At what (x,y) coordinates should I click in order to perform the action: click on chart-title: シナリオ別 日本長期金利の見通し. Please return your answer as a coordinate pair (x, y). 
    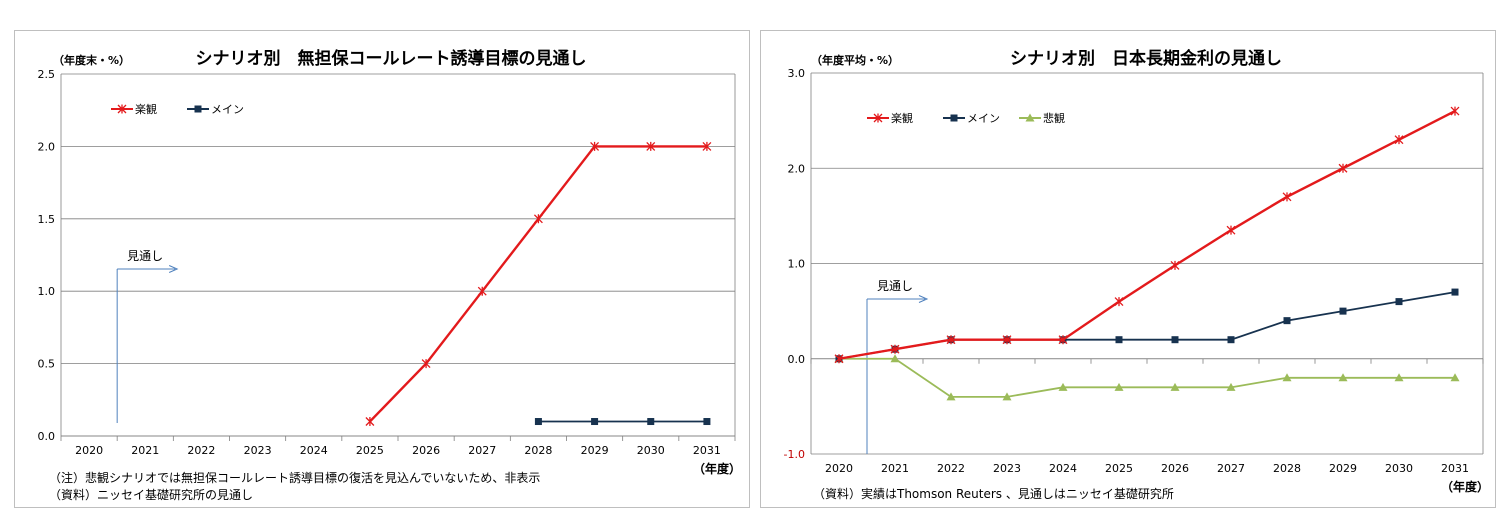
    Looking at the image, I should click on (1146, 58).